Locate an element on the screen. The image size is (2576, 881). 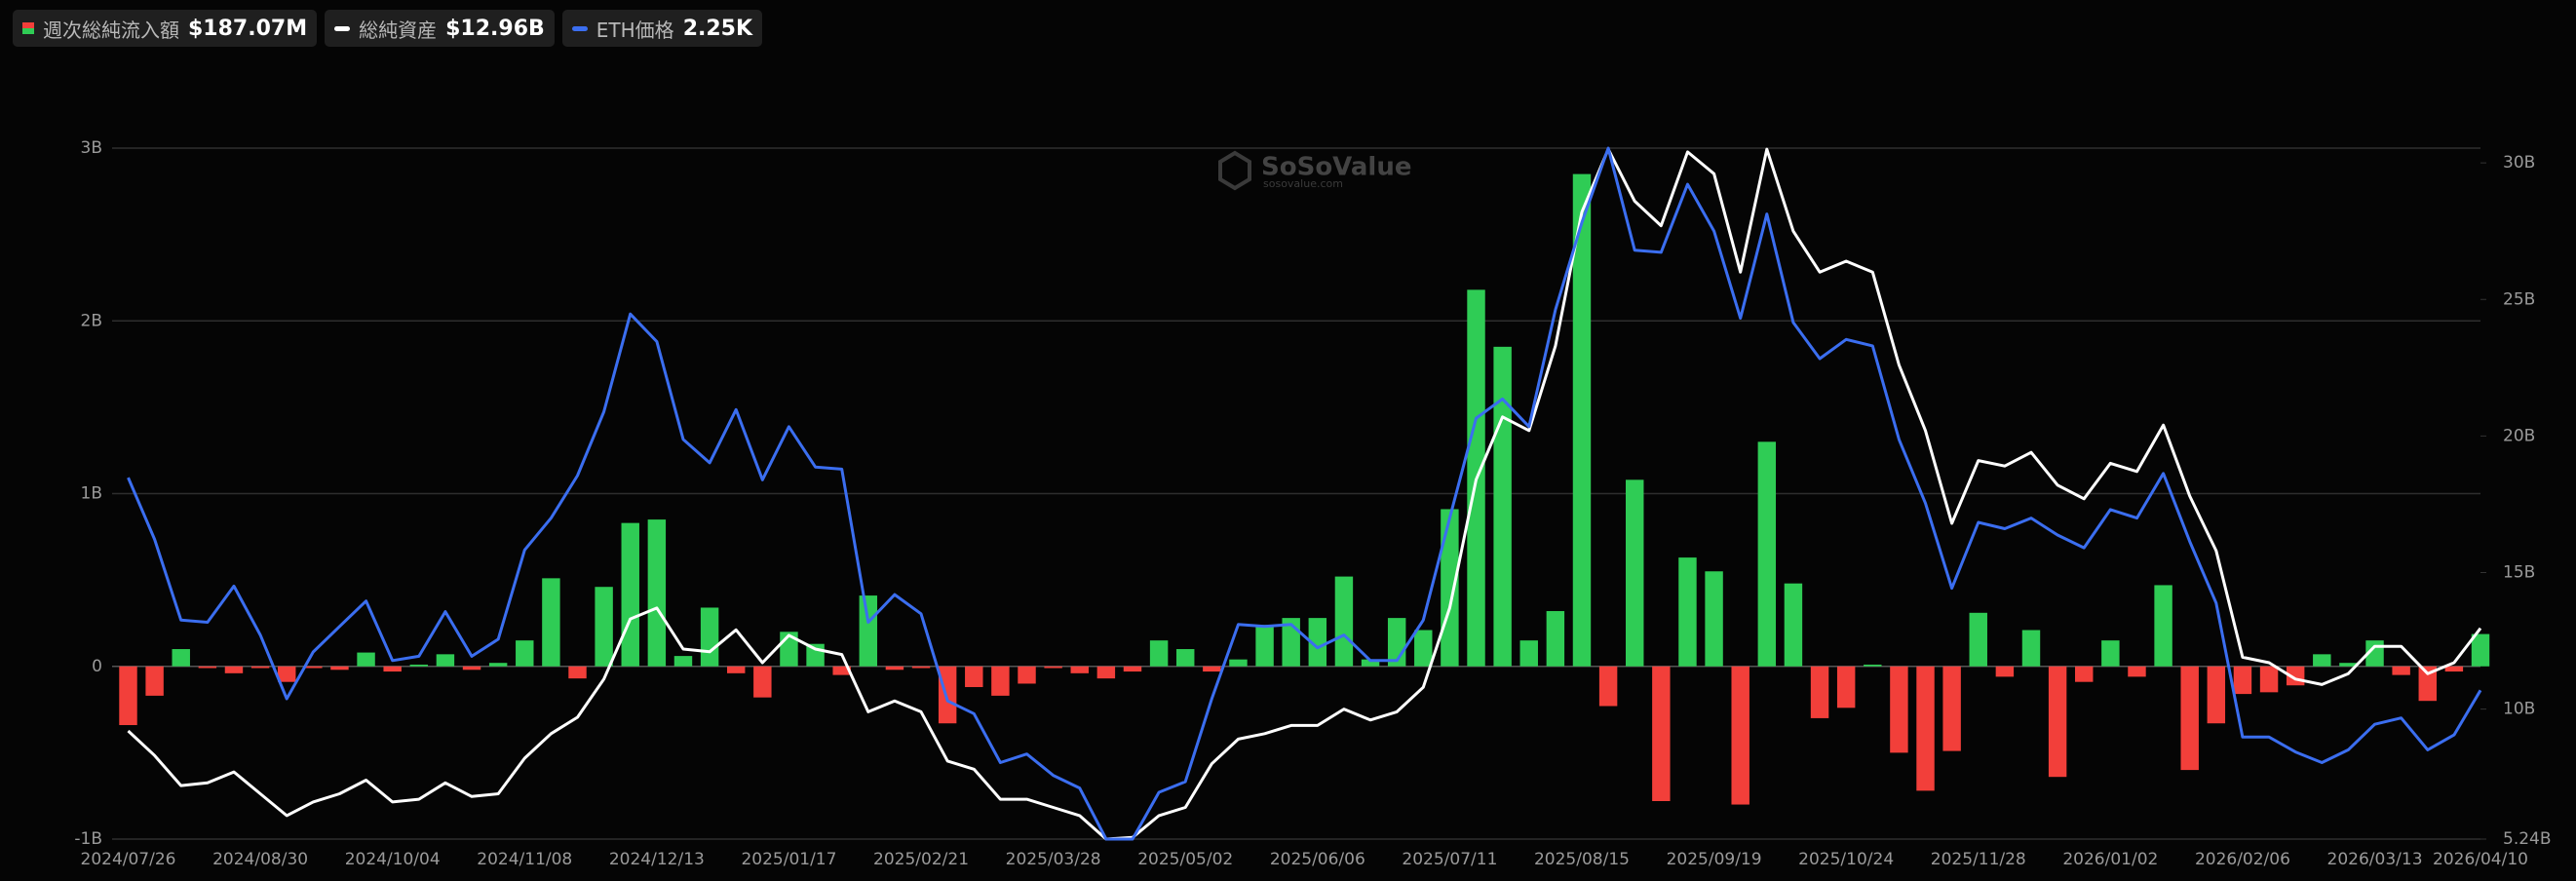
x-tick-label: 2025/02/21 is located at coordinates (921, 859).